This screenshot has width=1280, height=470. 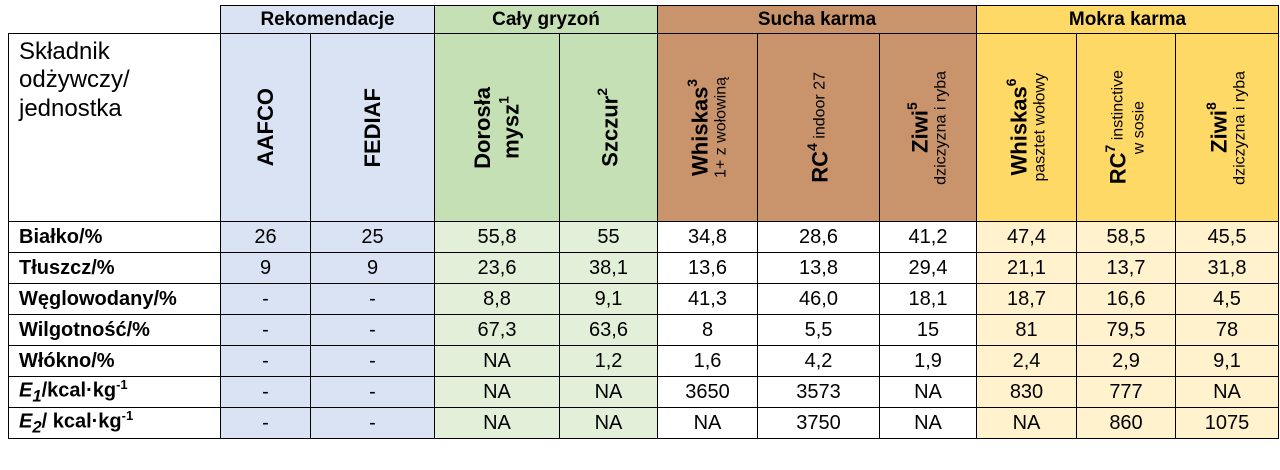 I want to click on table-cell: 2,4, so click(x=1026, y=361).